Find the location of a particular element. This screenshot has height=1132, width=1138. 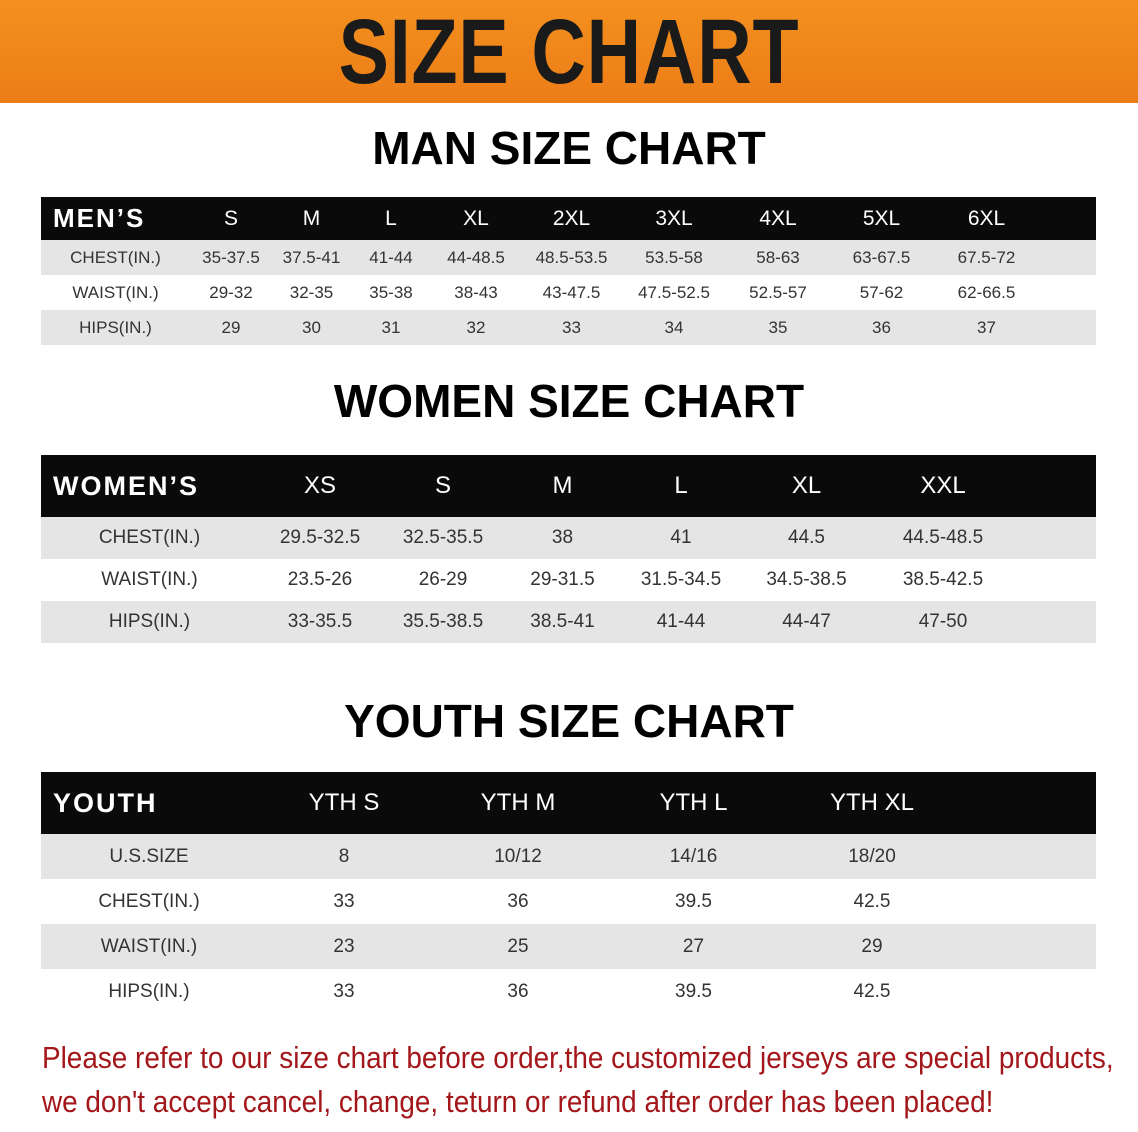

measurement-cell: 52.5-57 is located at coordinates (778, 292).